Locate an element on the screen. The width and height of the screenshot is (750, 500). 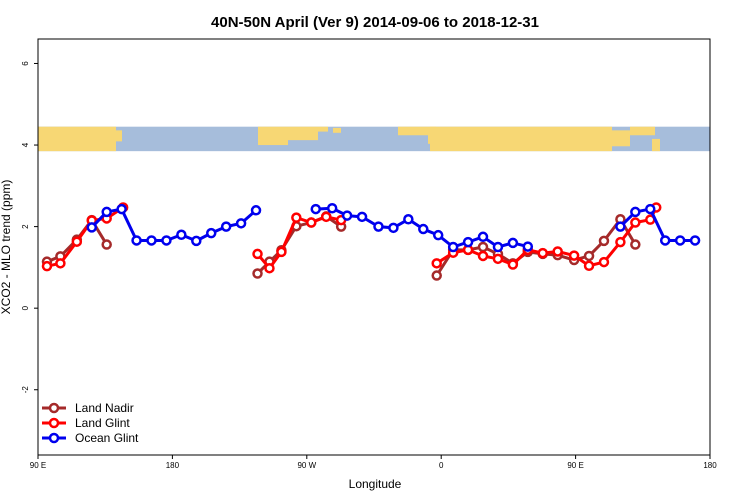
y-tick-label: 6 is located at coordinates (25, 63).